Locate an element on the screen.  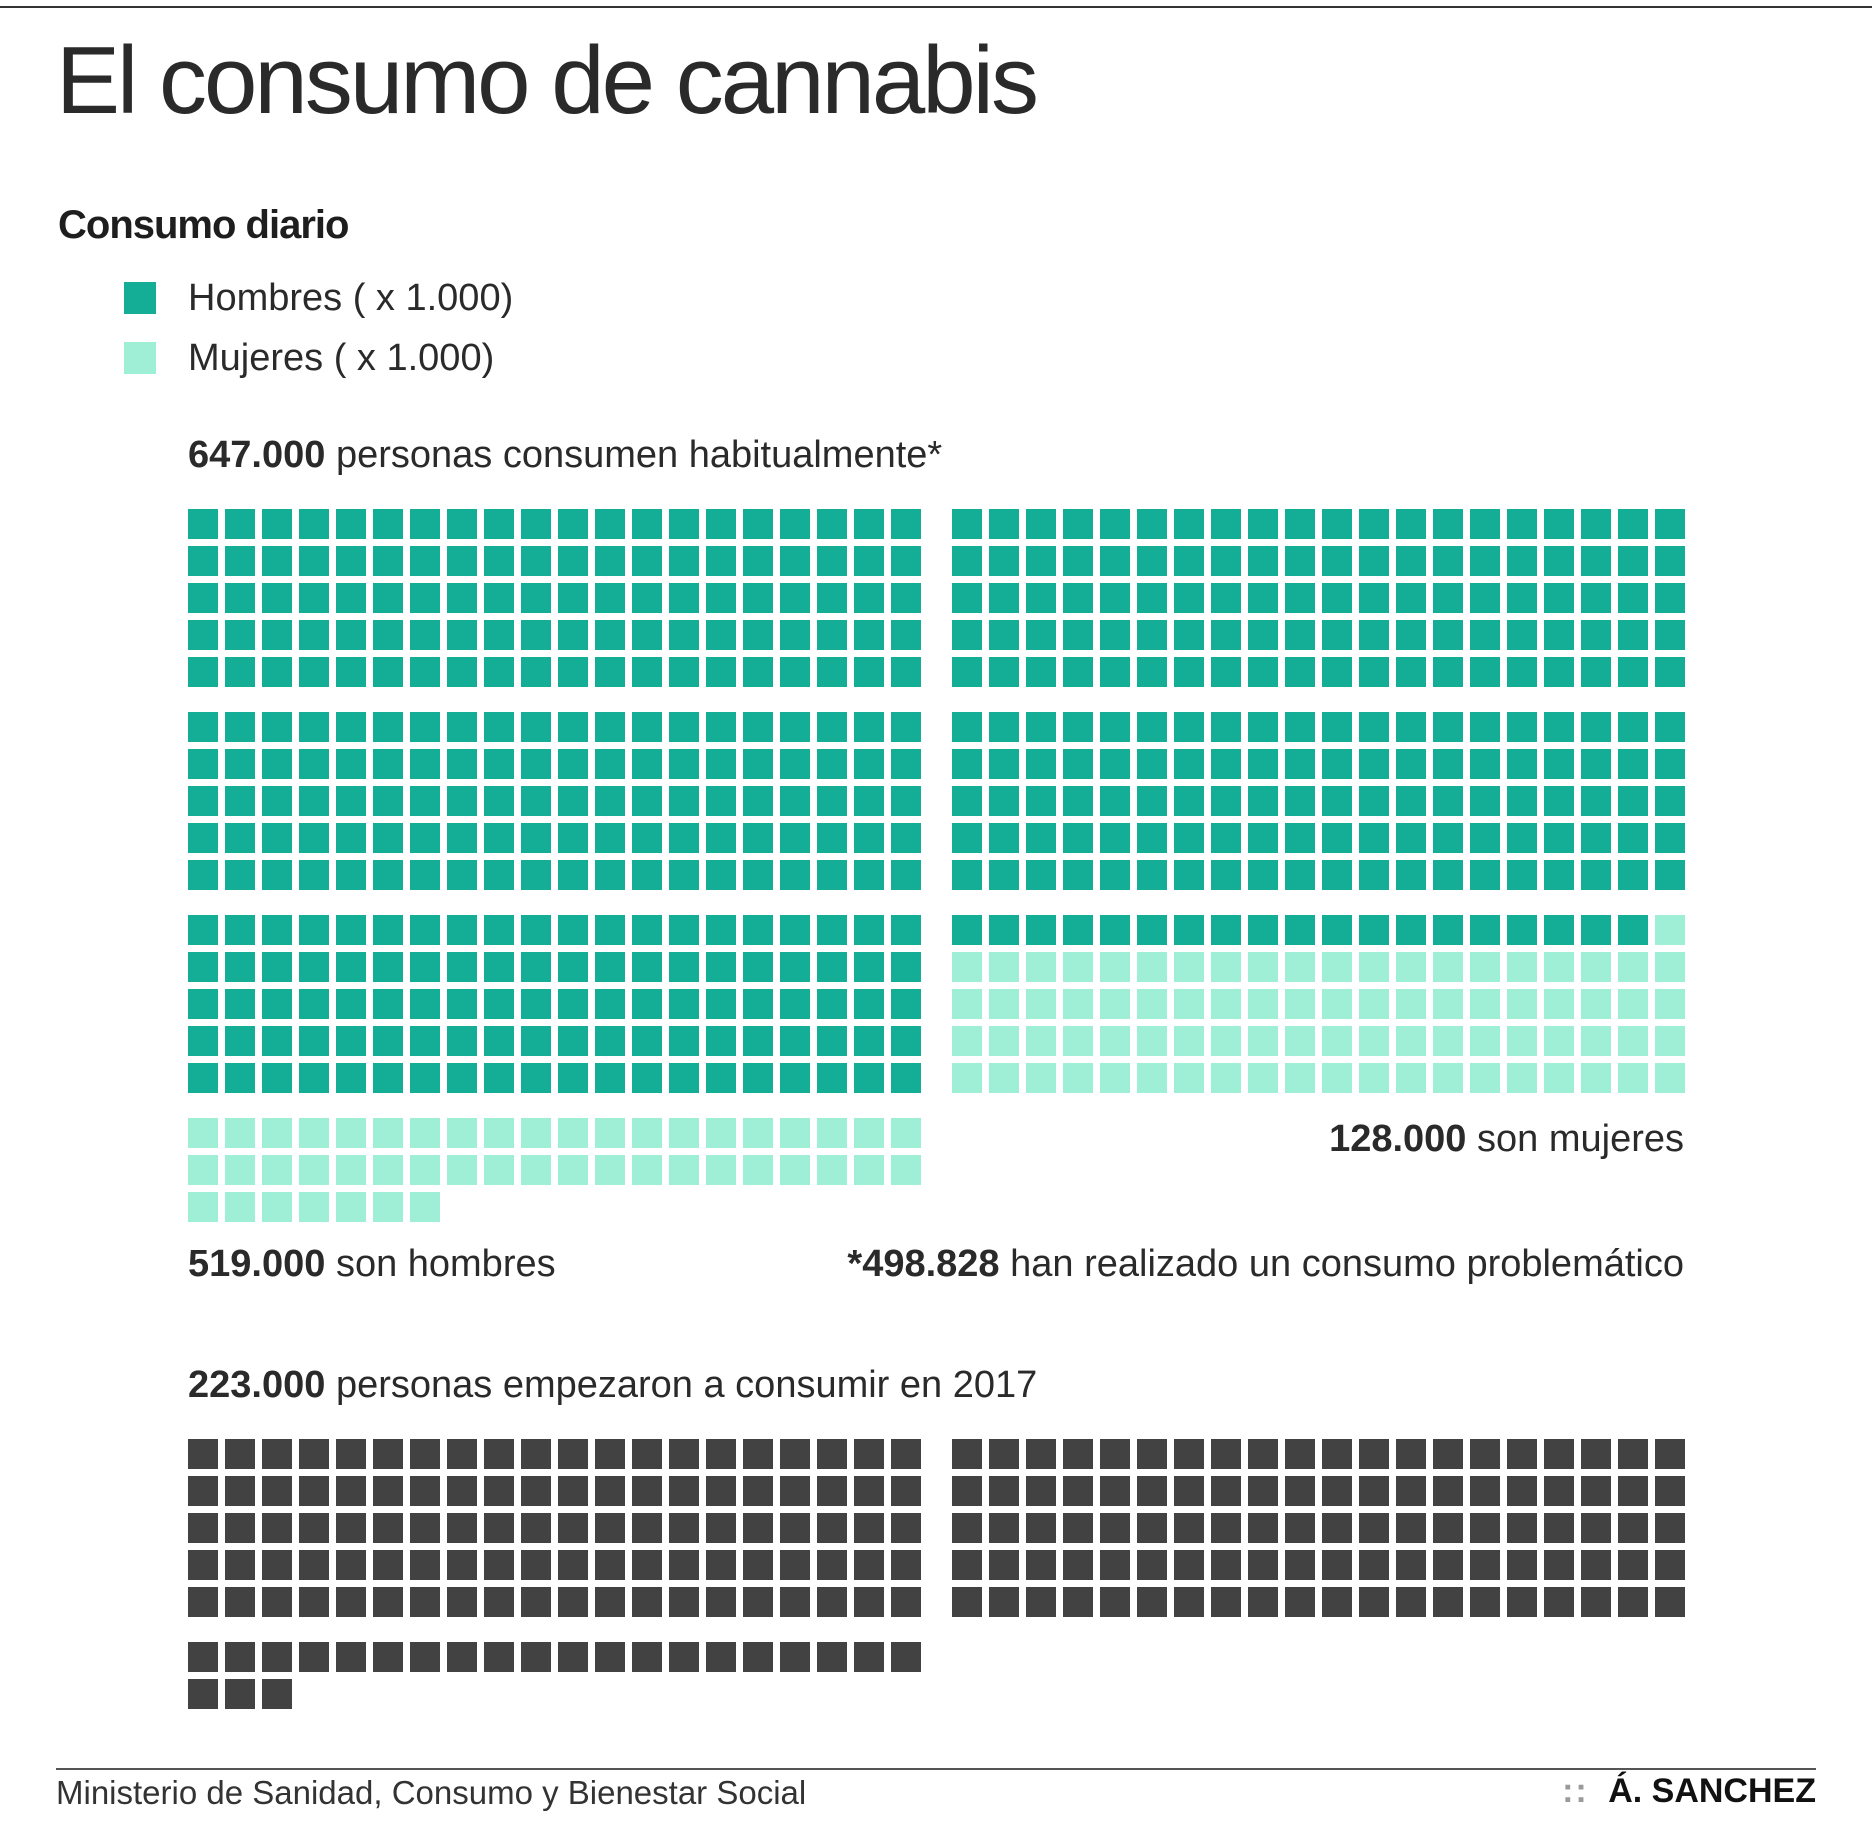
headline-habitual: 647.000 personas consumen habitualmente* is located at coordinates (565, 455).